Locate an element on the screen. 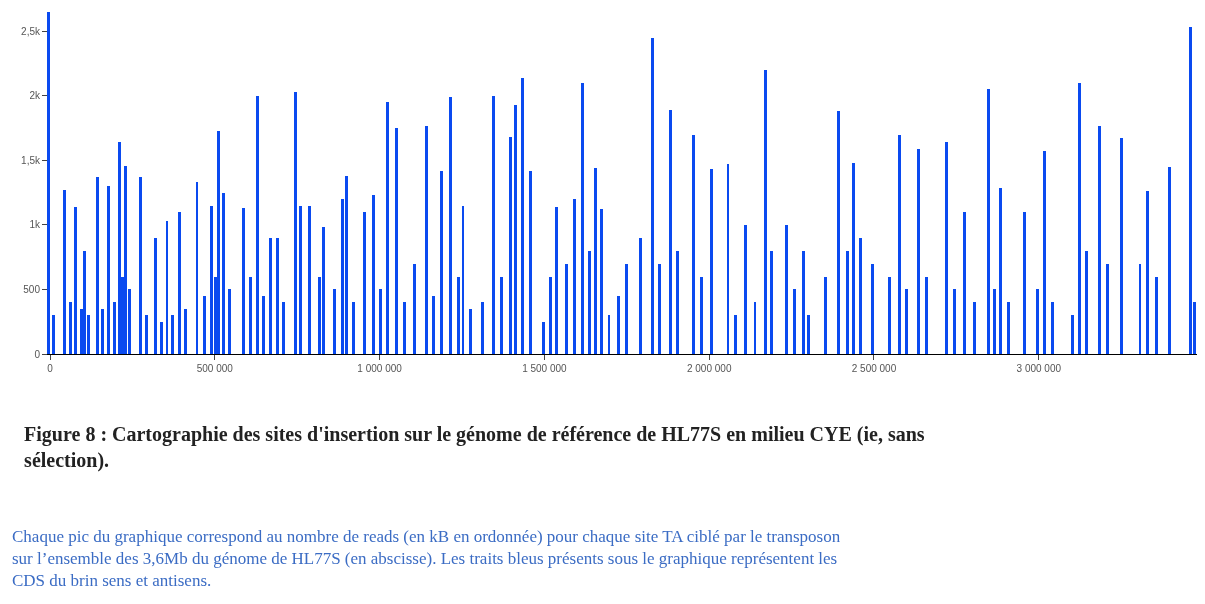  y-tick-label: 2k is located at coordinates (35, 96).